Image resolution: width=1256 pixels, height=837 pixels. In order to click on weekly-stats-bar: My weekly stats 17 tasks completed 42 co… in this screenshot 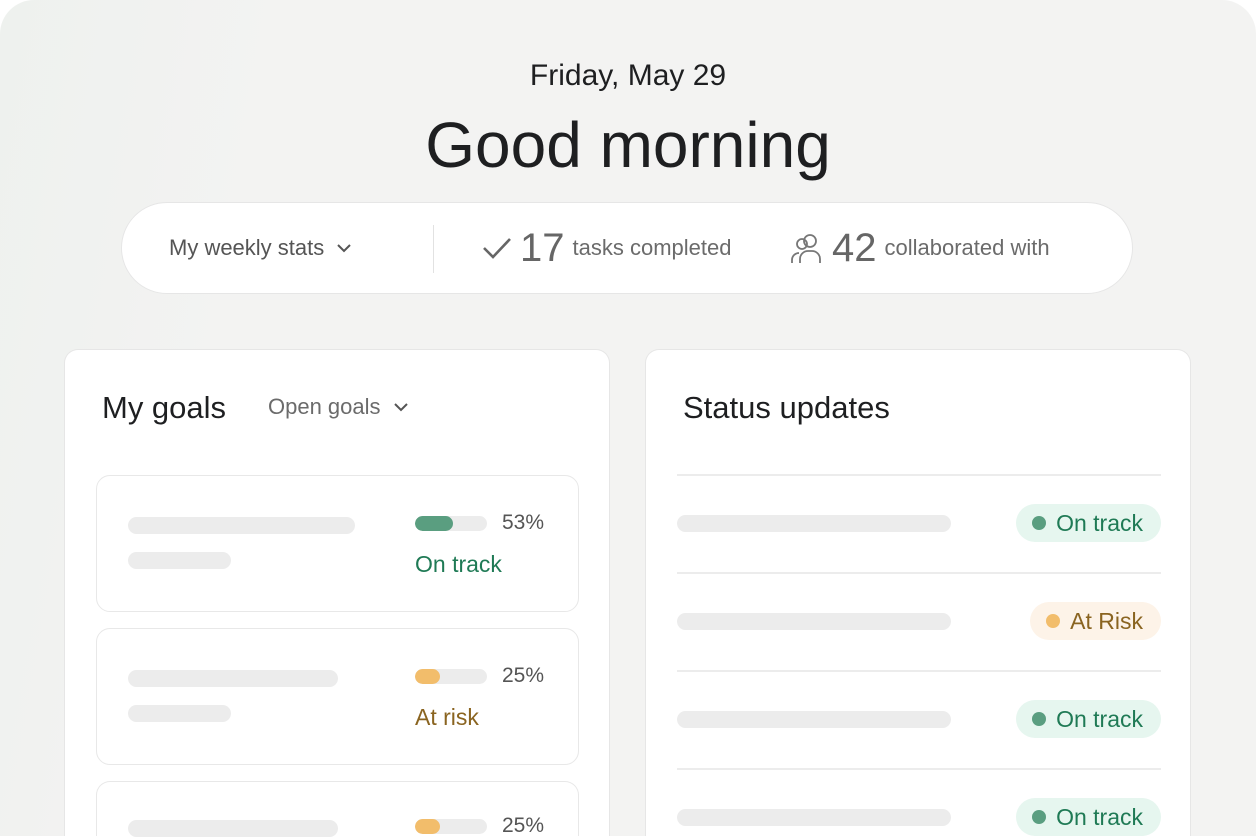, I will do `click(627, 248)`.